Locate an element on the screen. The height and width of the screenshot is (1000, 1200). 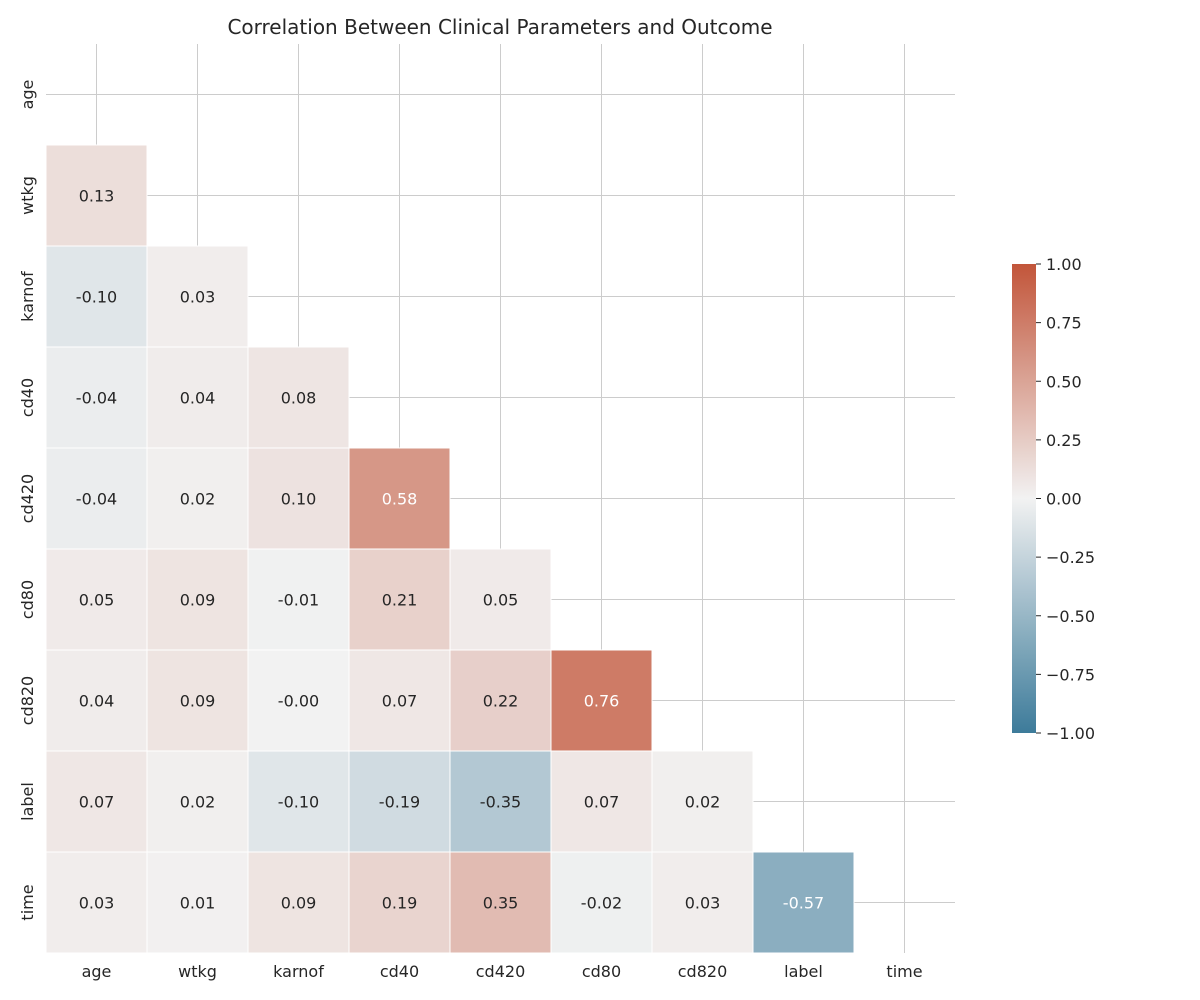
y-tick-label: label is located at coordinates (27, 801).